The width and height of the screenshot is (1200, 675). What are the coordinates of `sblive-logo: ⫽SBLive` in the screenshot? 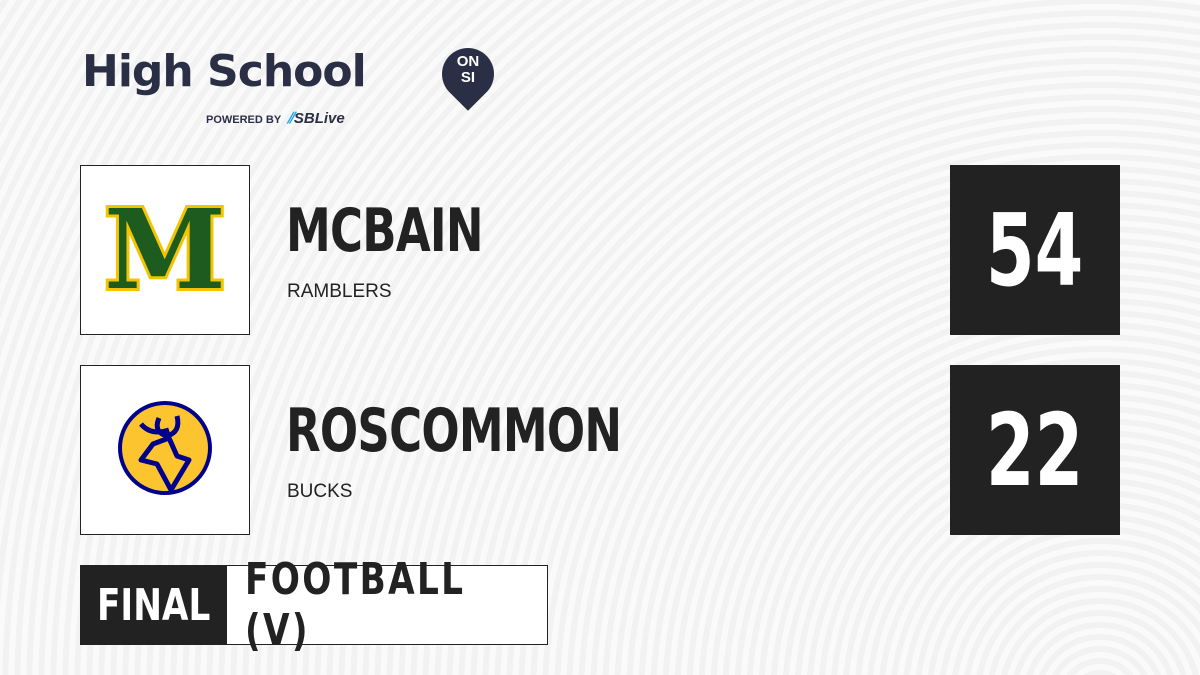 It's located at (316, 118).